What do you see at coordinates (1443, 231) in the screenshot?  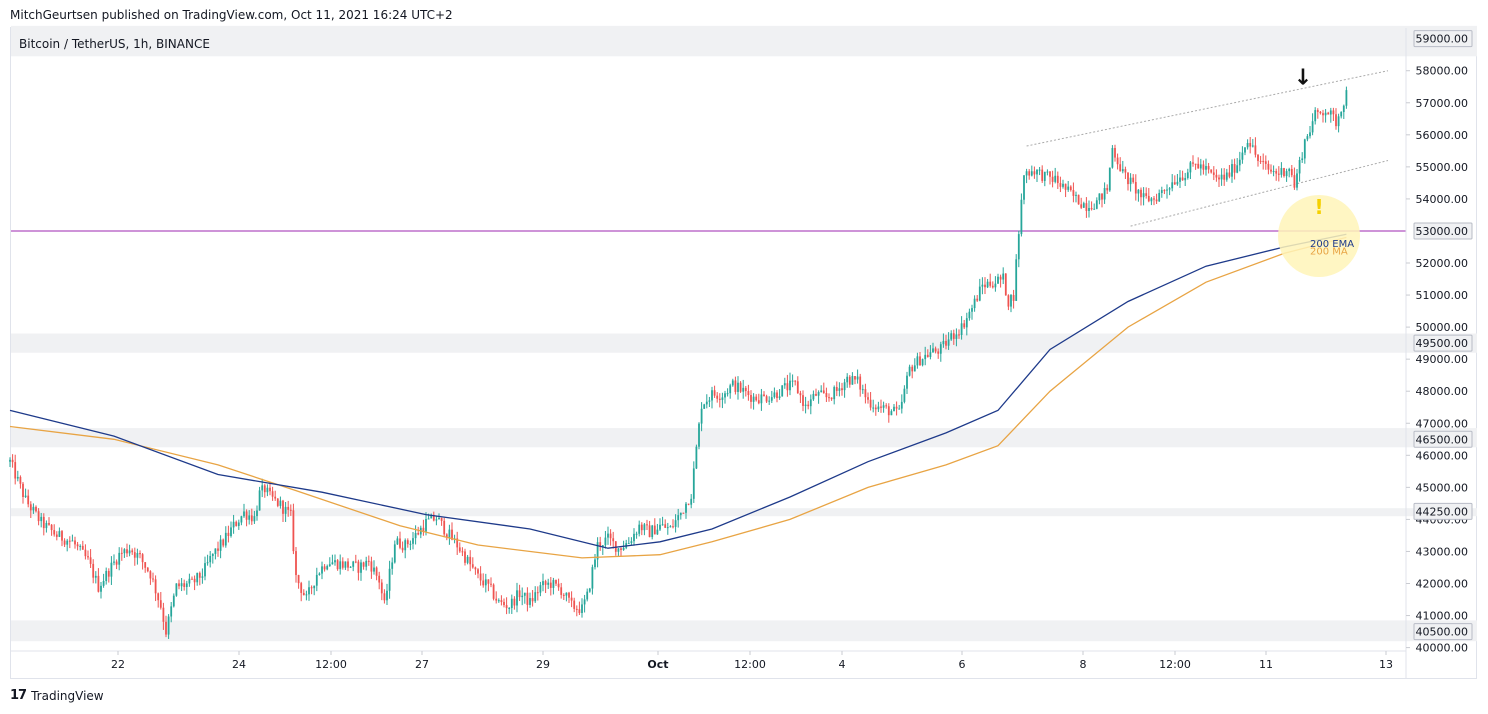 I see `price-level-box` at bounding box center [1443, 231].